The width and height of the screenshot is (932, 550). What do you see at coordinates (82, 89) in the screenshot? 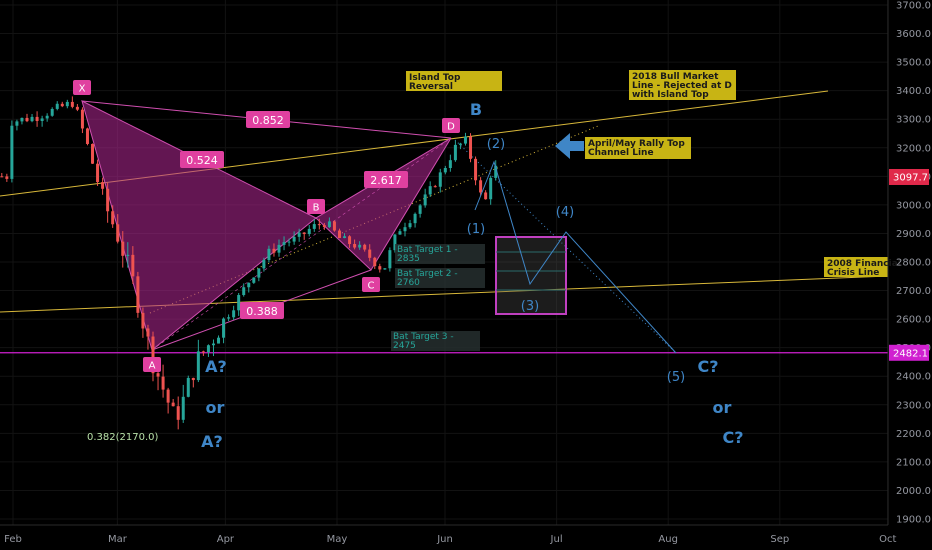
I see `pattern-point-label: X` at bounding box center [82, 89].